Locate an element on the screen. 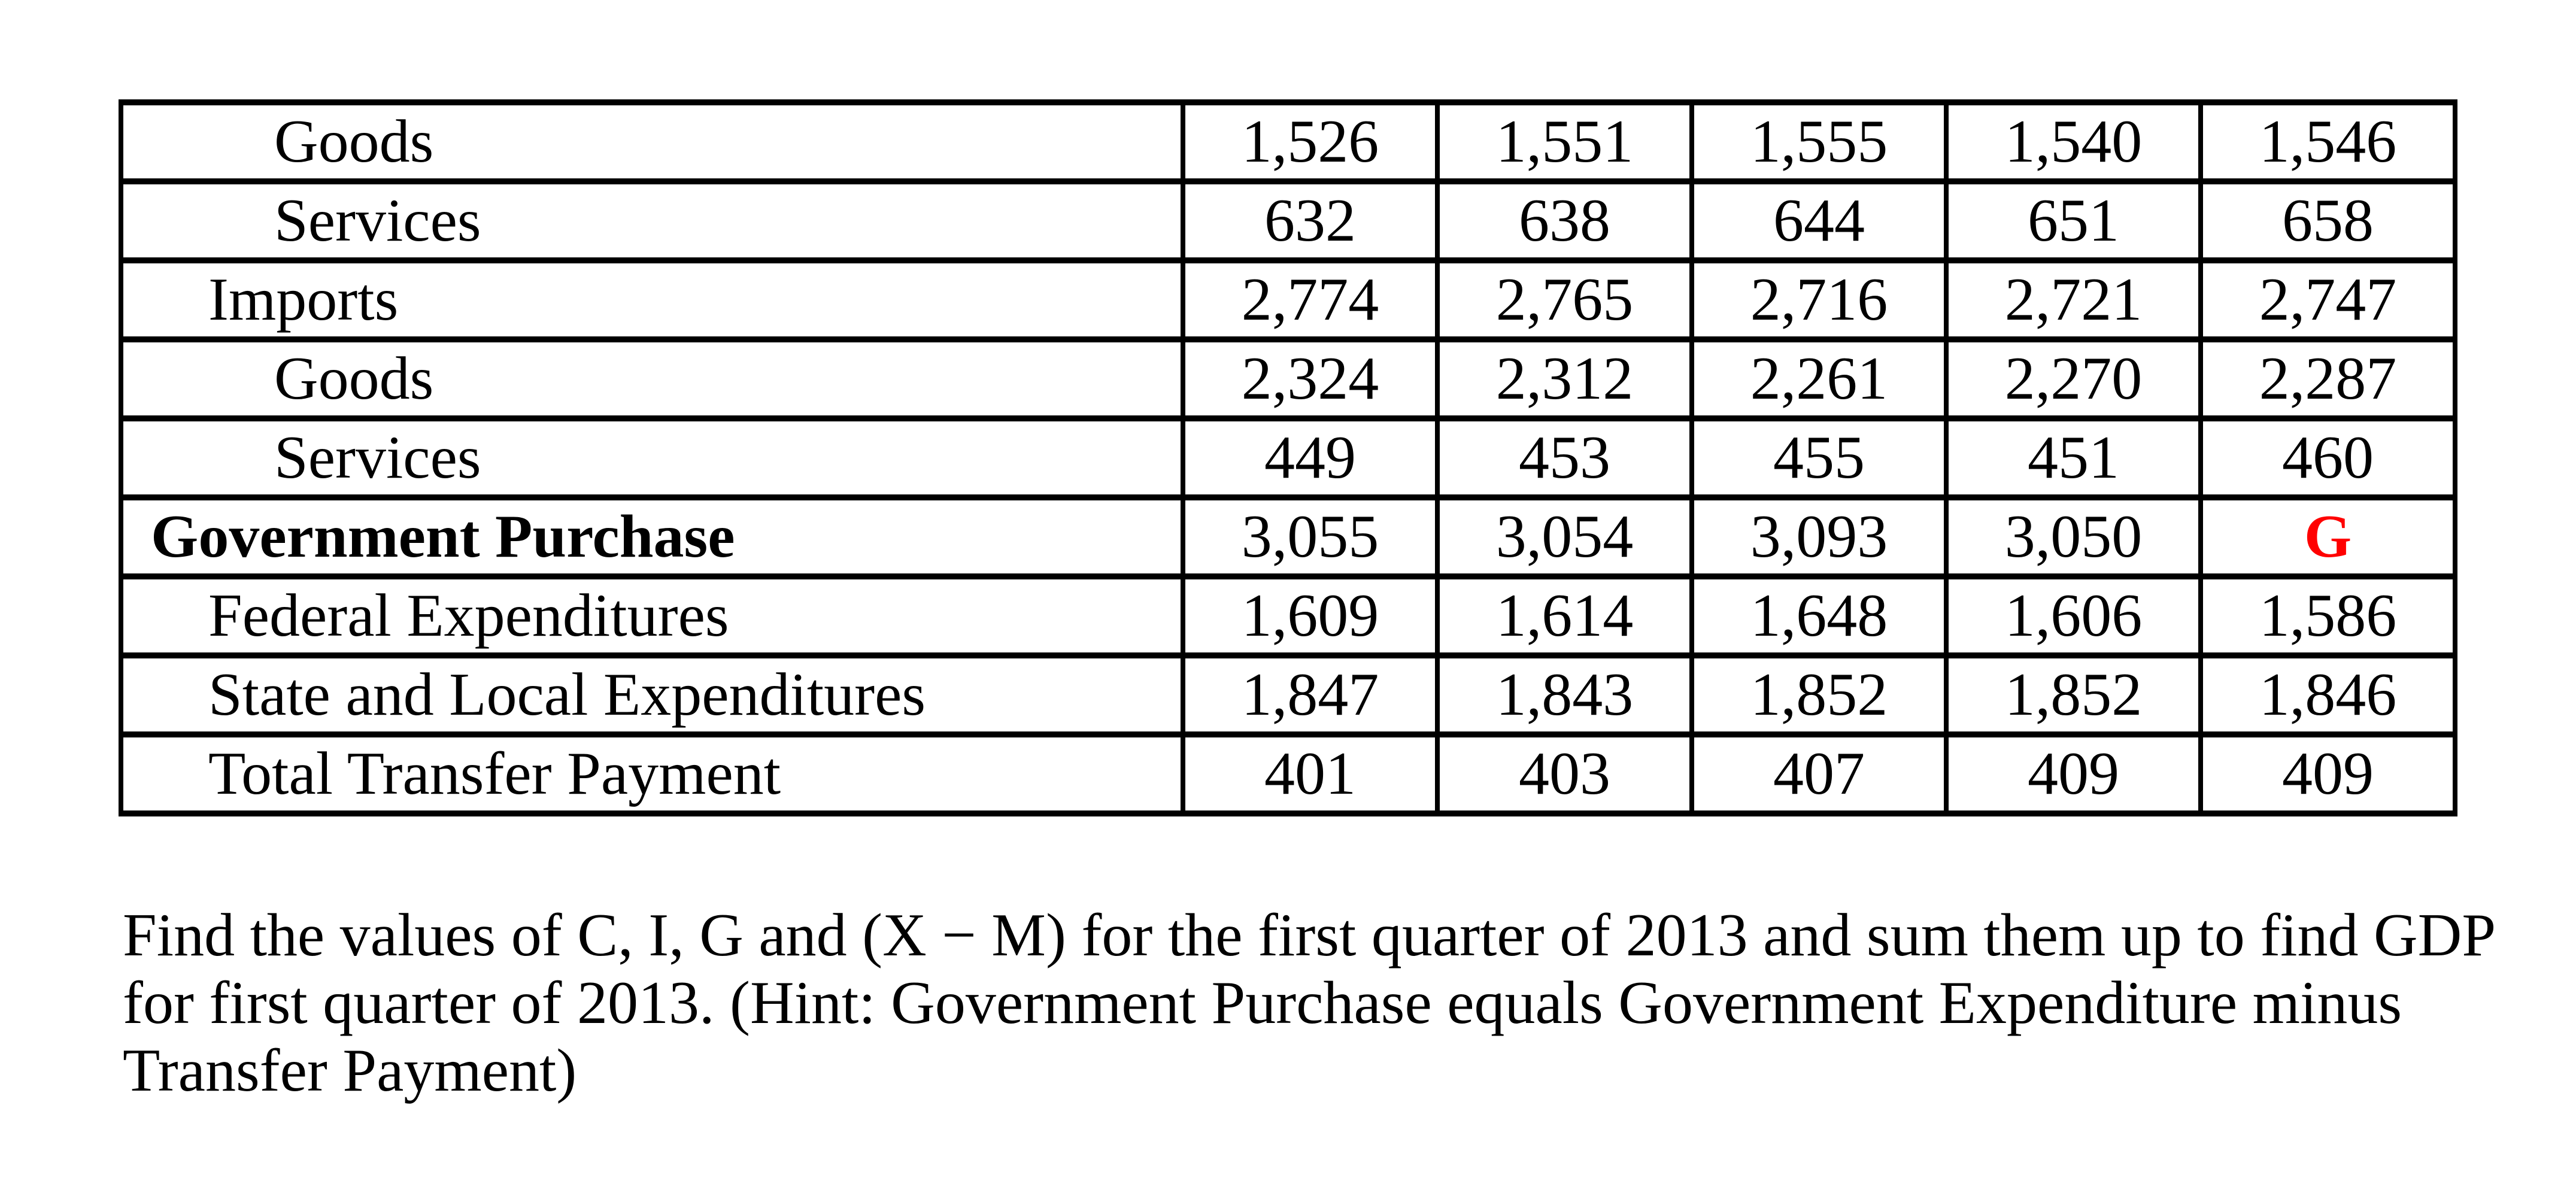 Image resolution: width=2576 pixels, height=1184 pixels. value-cell: 403 is located at coordinates (1564, 773).